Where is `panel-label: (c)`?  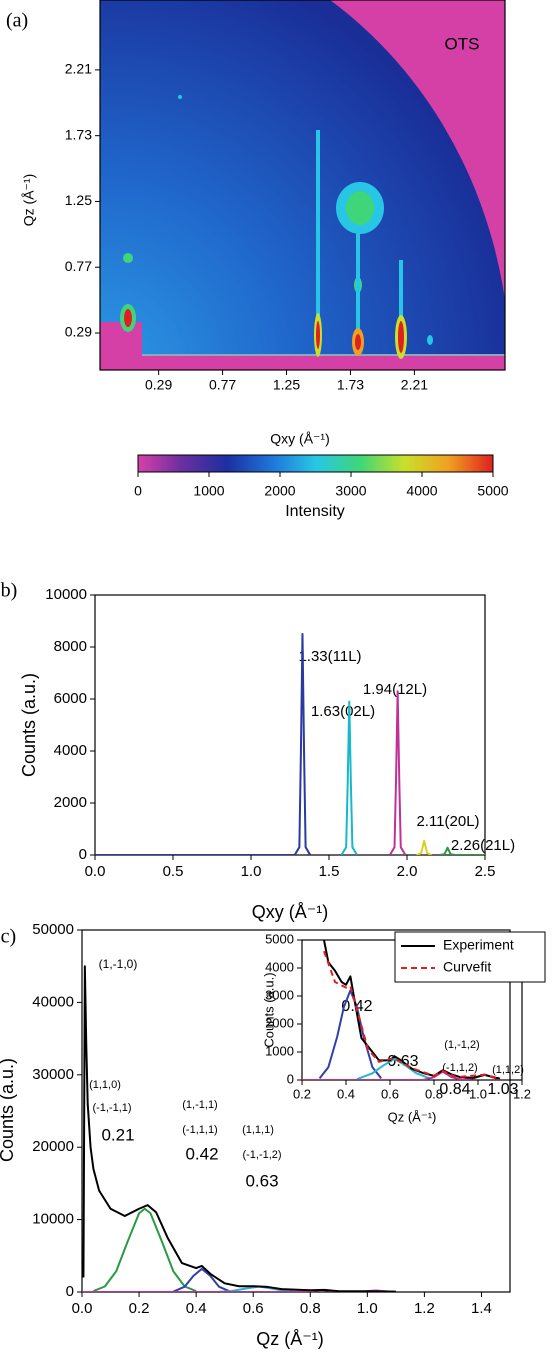
panel-label: (c) is located at coordinates (8, 937).